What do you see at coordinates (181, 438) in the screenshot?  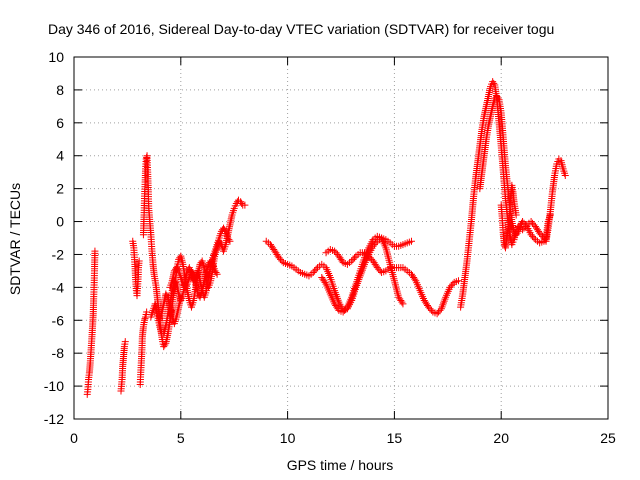 I see `x-tick-label: 5` at bounding box center [181, 438].